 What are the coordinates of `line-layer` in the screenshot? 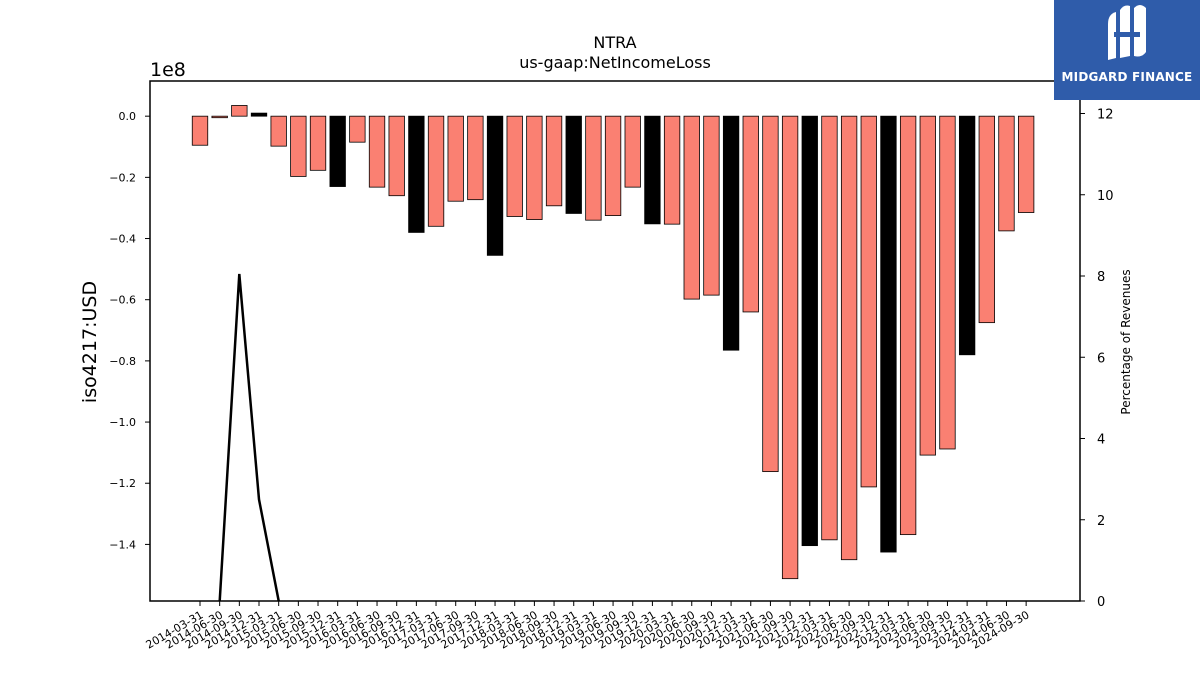 It's located at (249, 437).